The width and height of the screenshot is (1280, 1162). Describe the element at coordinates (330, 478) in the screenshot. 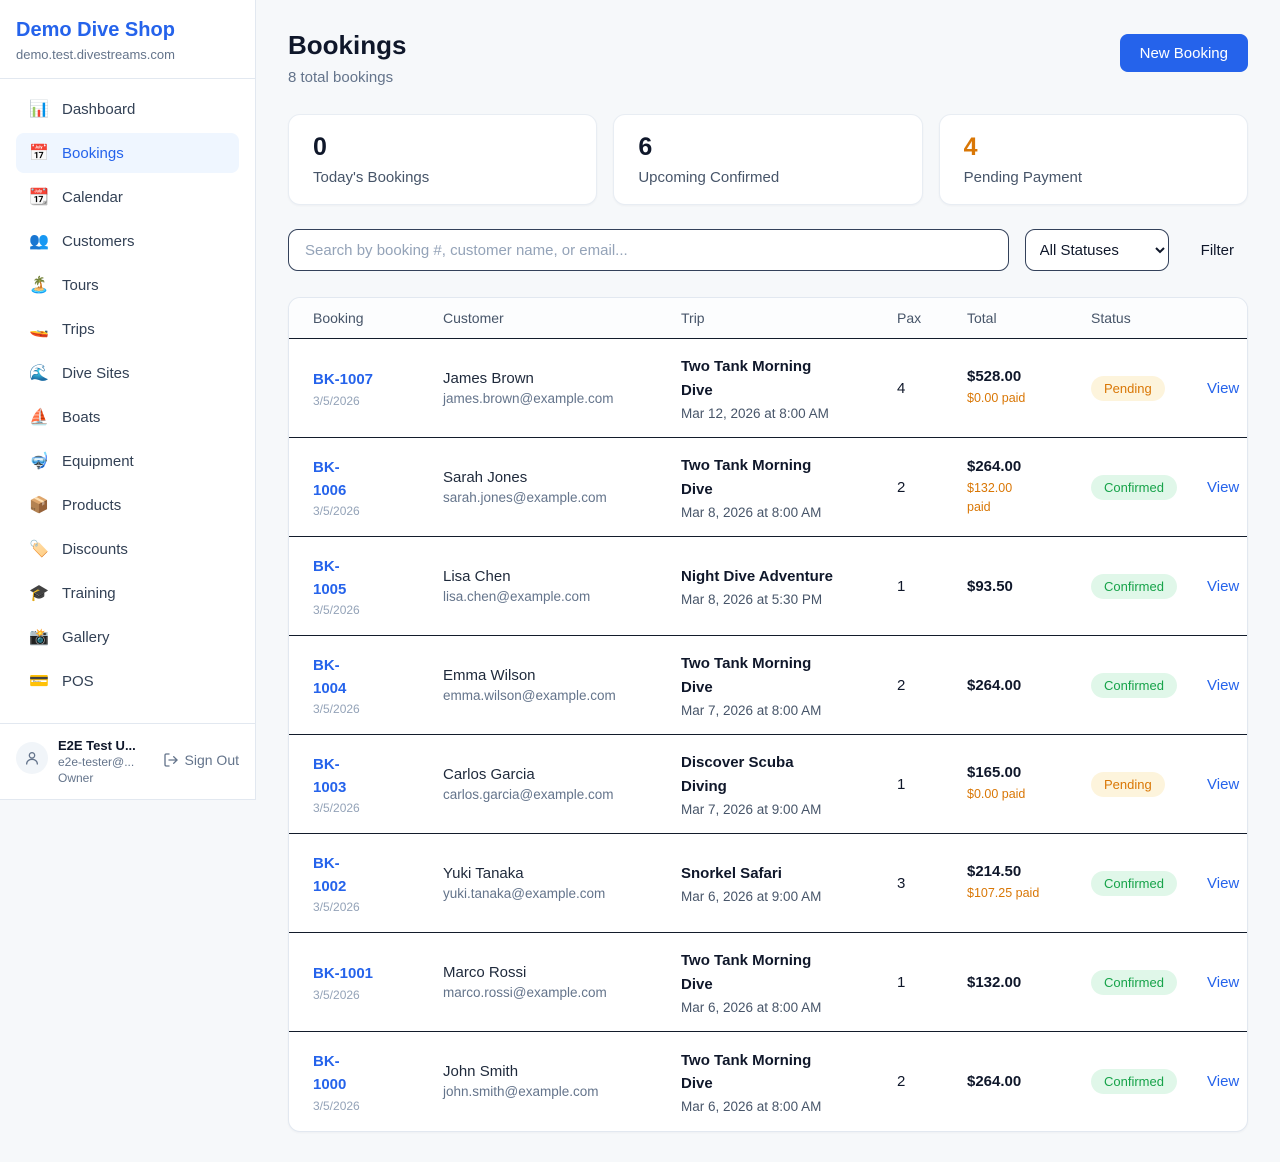

I see `booking-id-link: BK- 1006` at that location.